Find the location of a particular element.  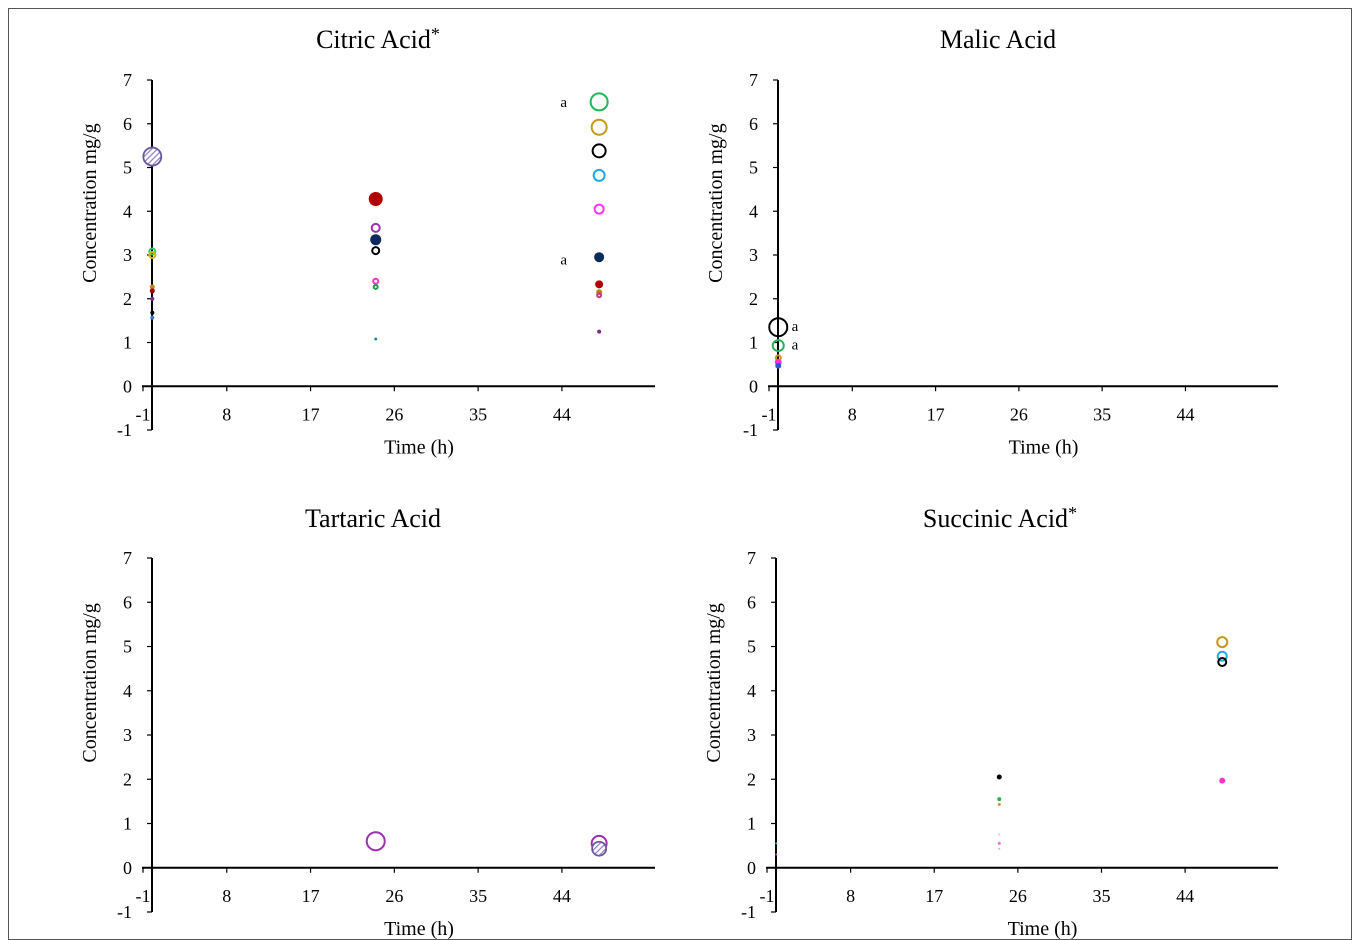

chart-title: Citric Acid* is located at coordinates (378, 39).